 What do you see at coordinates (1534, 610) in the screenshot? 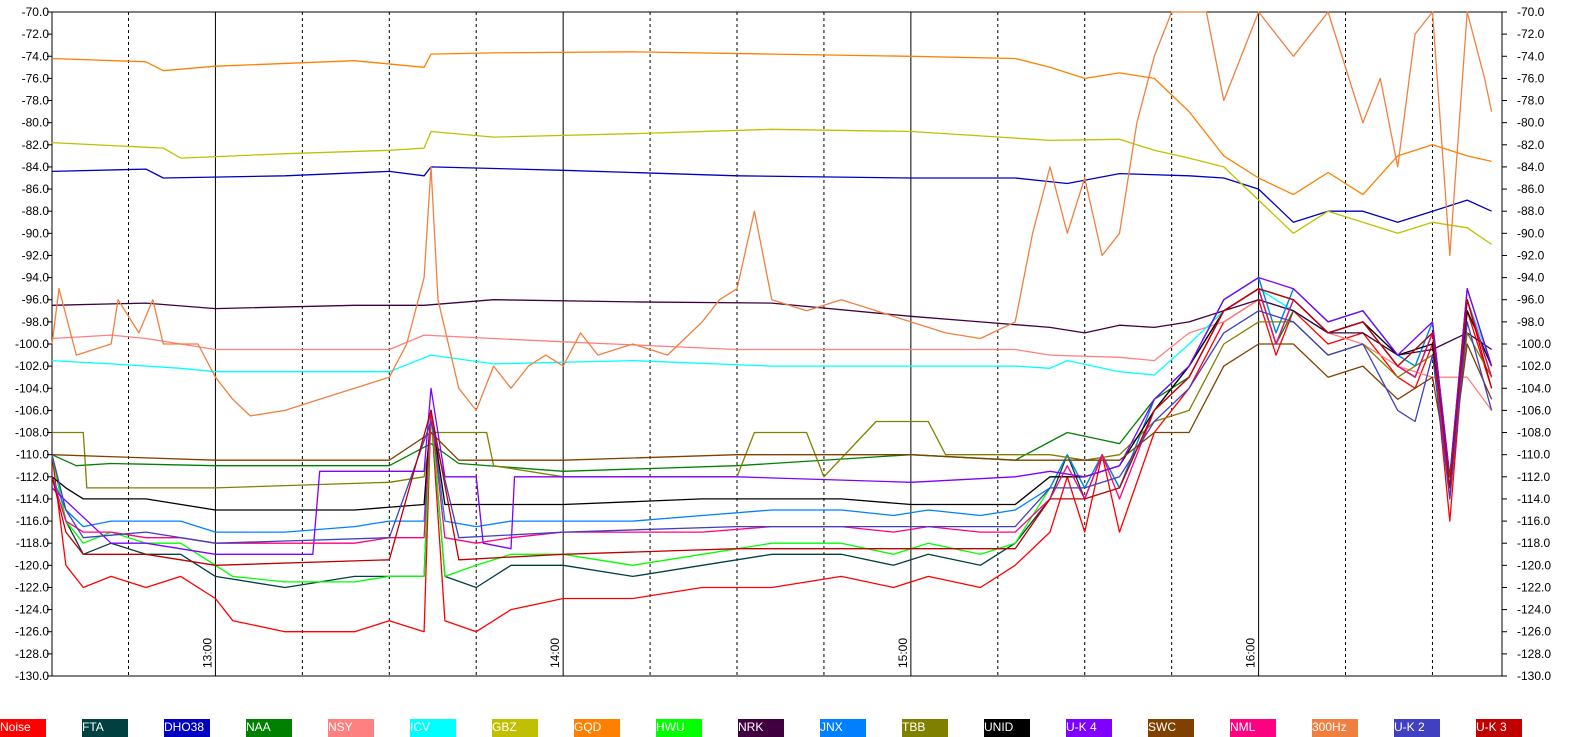
I see `y-tick-label-right: -124.0` at bounding box center [1534, 610].